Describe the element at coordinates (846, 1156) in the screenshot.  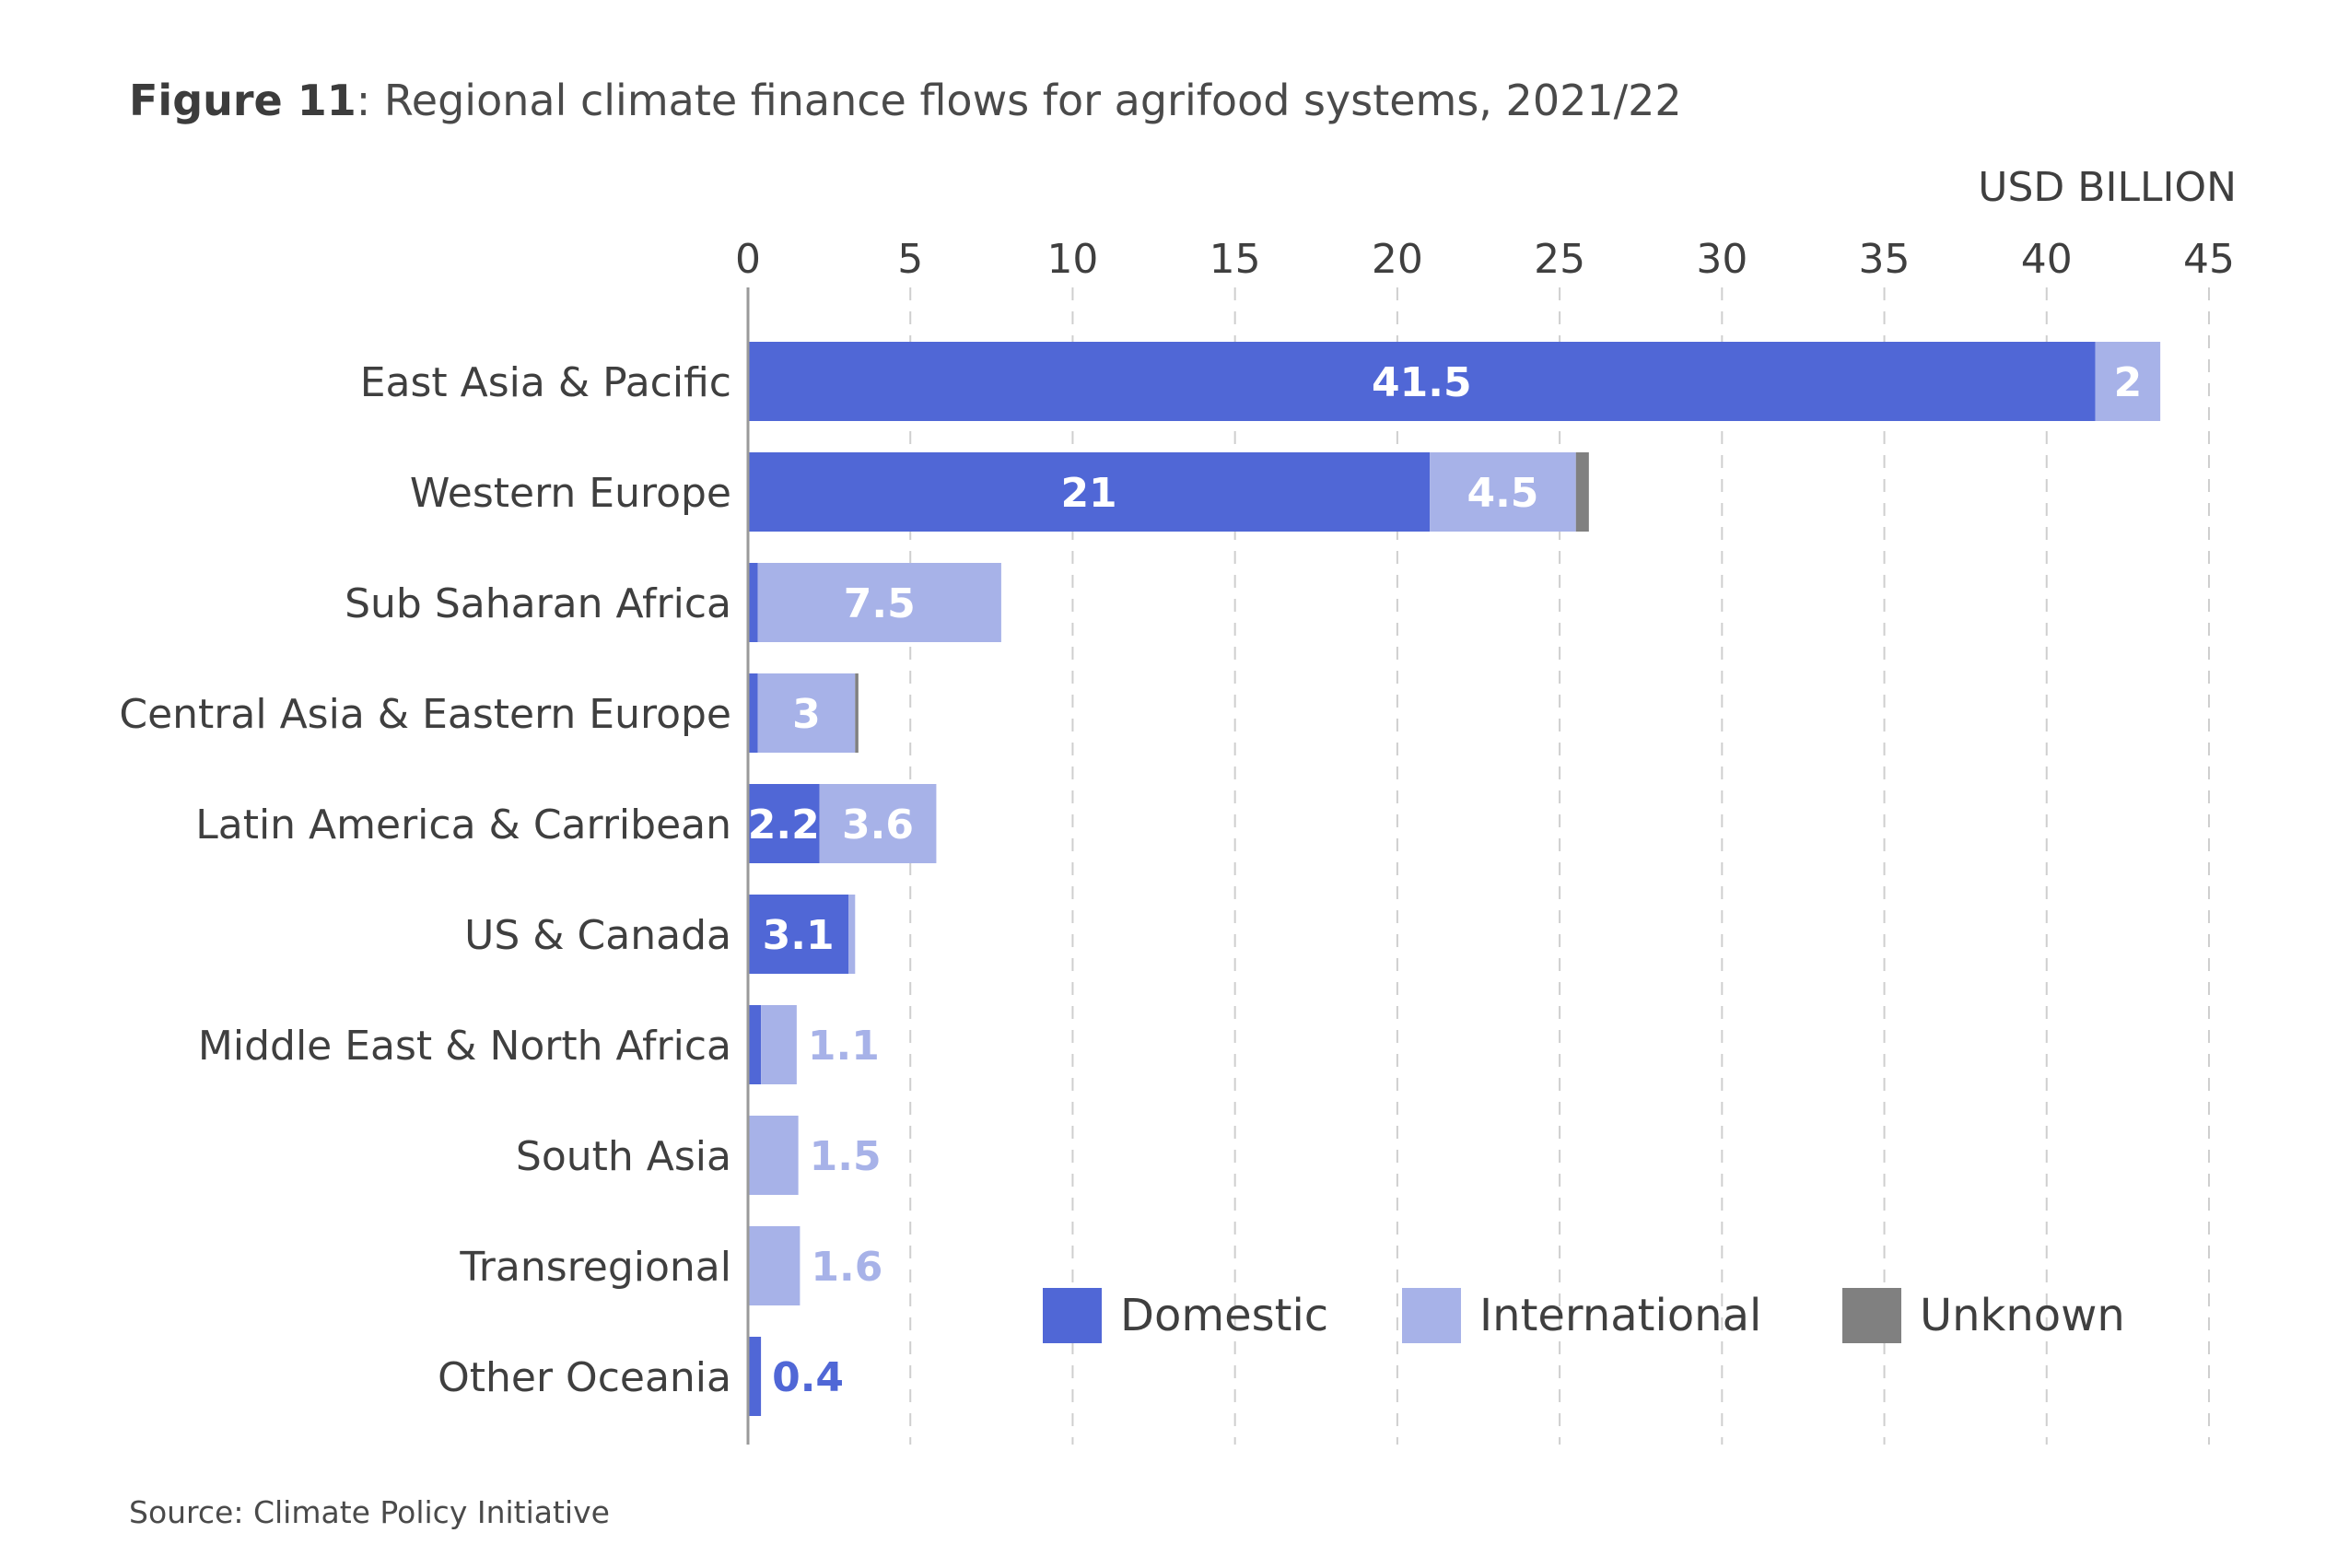
I see `data-label: 1.5` at that location.